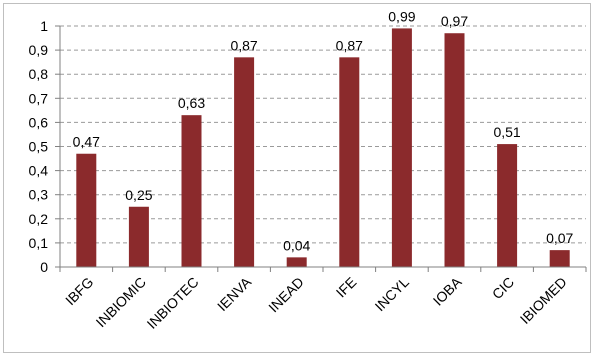 The width and height of the screenshot is (596, 358). What do you see at coordinates (559, 238) in the screenshot?
I see `data-label: 0,07` at bounding box center [559, 238].